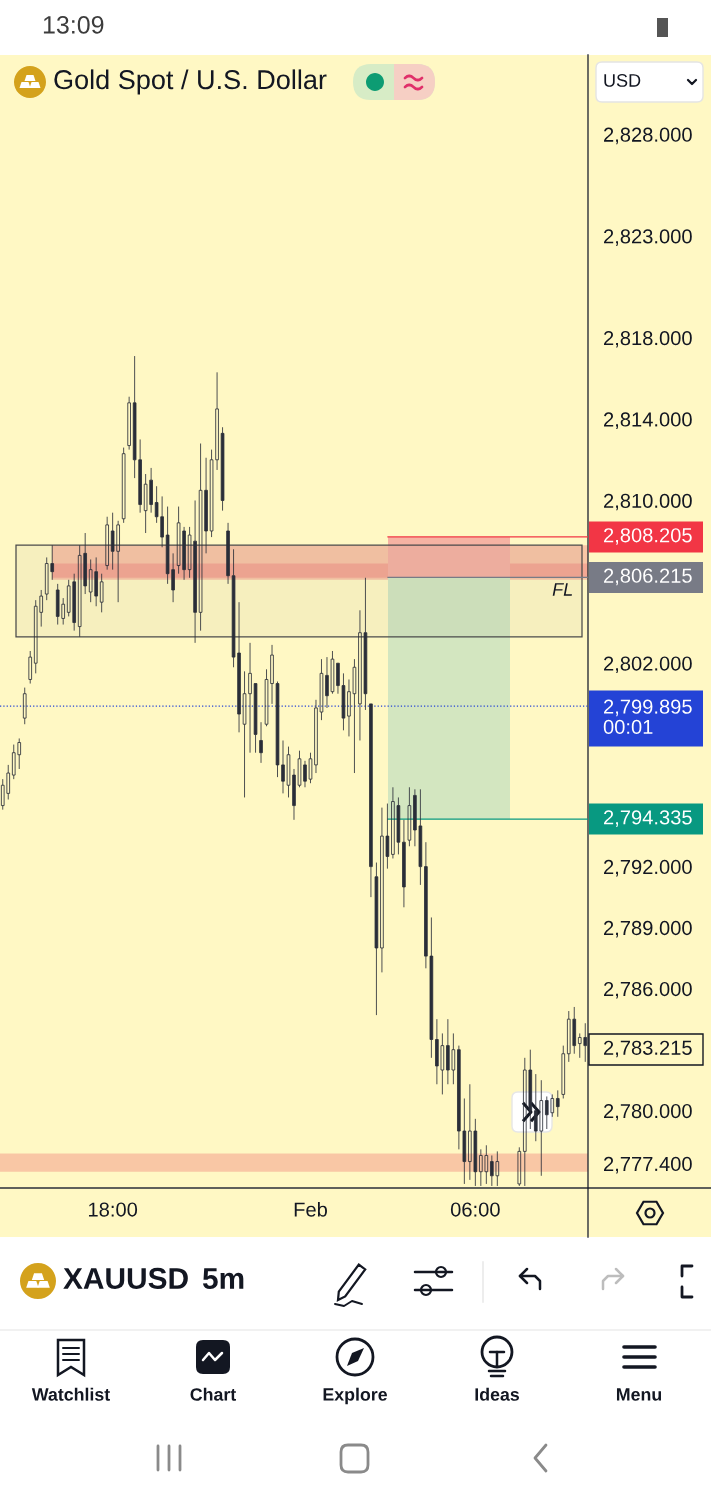 The image size is (711, 1500). What do you see at coordinates (310, 1209) in the screenshot?
I see `x-tick-label: Feb` at bounding box center [310, 1209].